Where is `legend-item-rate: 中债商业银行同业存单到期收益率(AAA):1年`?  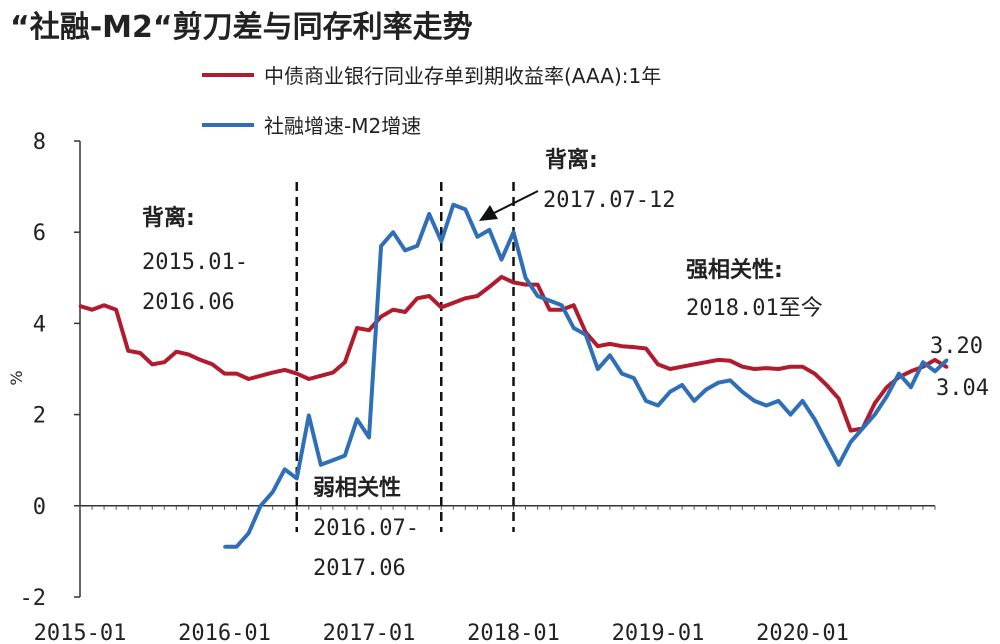
legend-item-rate: 中债商业银行同业存单到期收益率(AAA):1年 is located at coordinates (431, 74).